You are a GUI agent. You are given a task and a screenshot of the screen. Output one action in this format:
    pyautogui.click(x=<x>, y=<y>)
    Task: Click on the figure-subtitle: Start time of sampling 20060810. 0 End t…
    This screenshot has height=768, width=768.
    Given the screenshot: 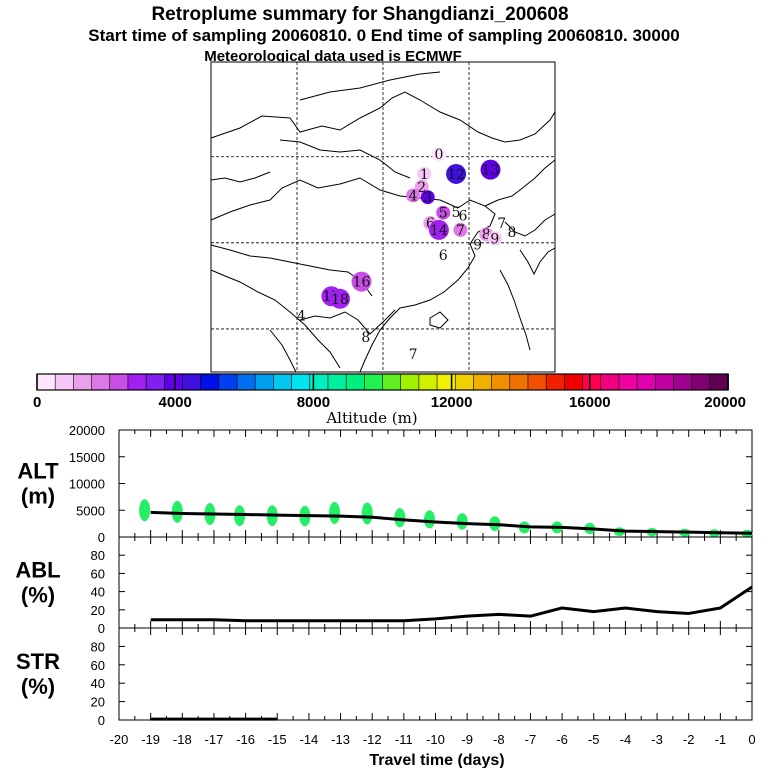 What is the action you would take?
    pyautogui.click(x=384, y=35)
    